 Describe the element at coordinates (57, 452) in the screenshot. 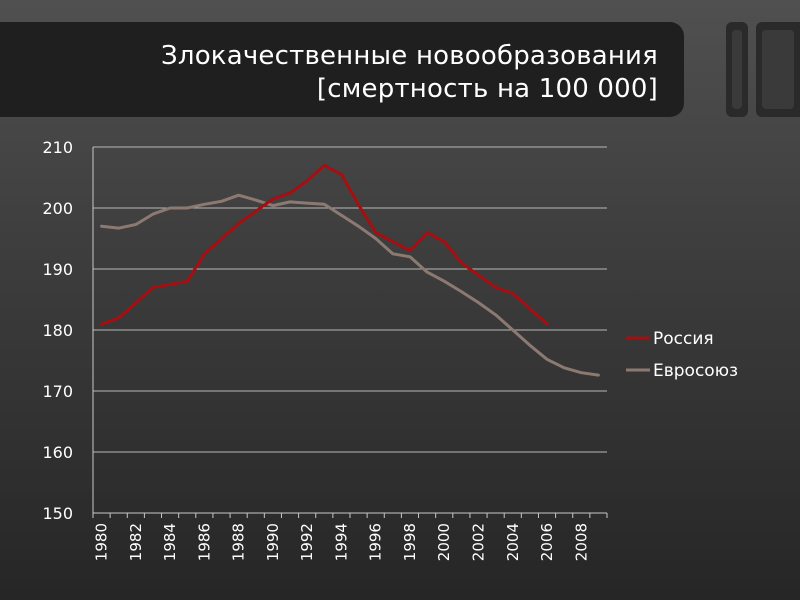

I see `y-tick-label-160: 160` at that location.